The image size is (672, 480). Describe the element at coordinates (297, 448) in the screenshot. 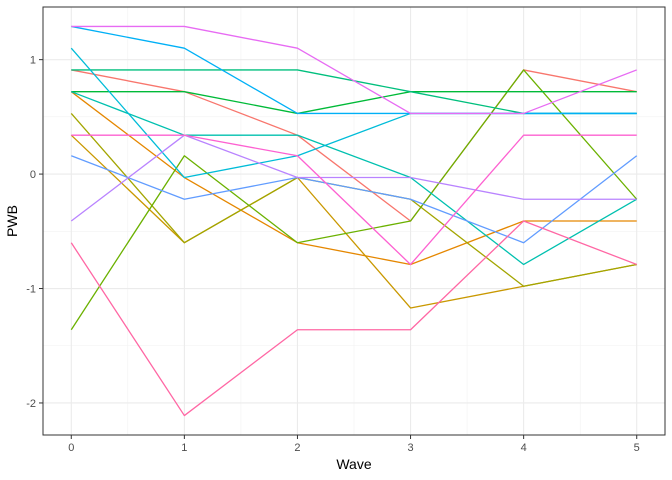

I see `x-tick-label: 2` at that location.